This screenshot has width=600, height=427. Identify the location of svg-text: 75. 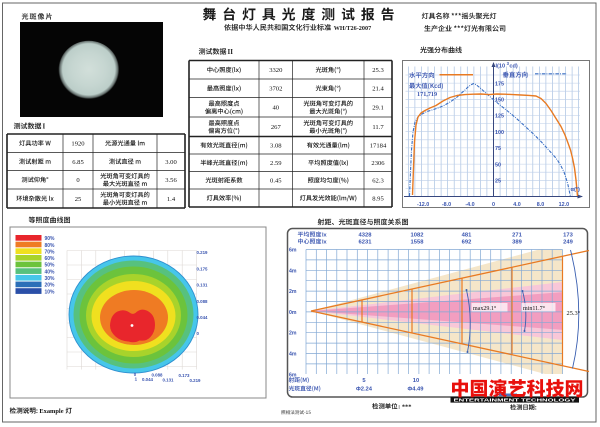
(498, 149).